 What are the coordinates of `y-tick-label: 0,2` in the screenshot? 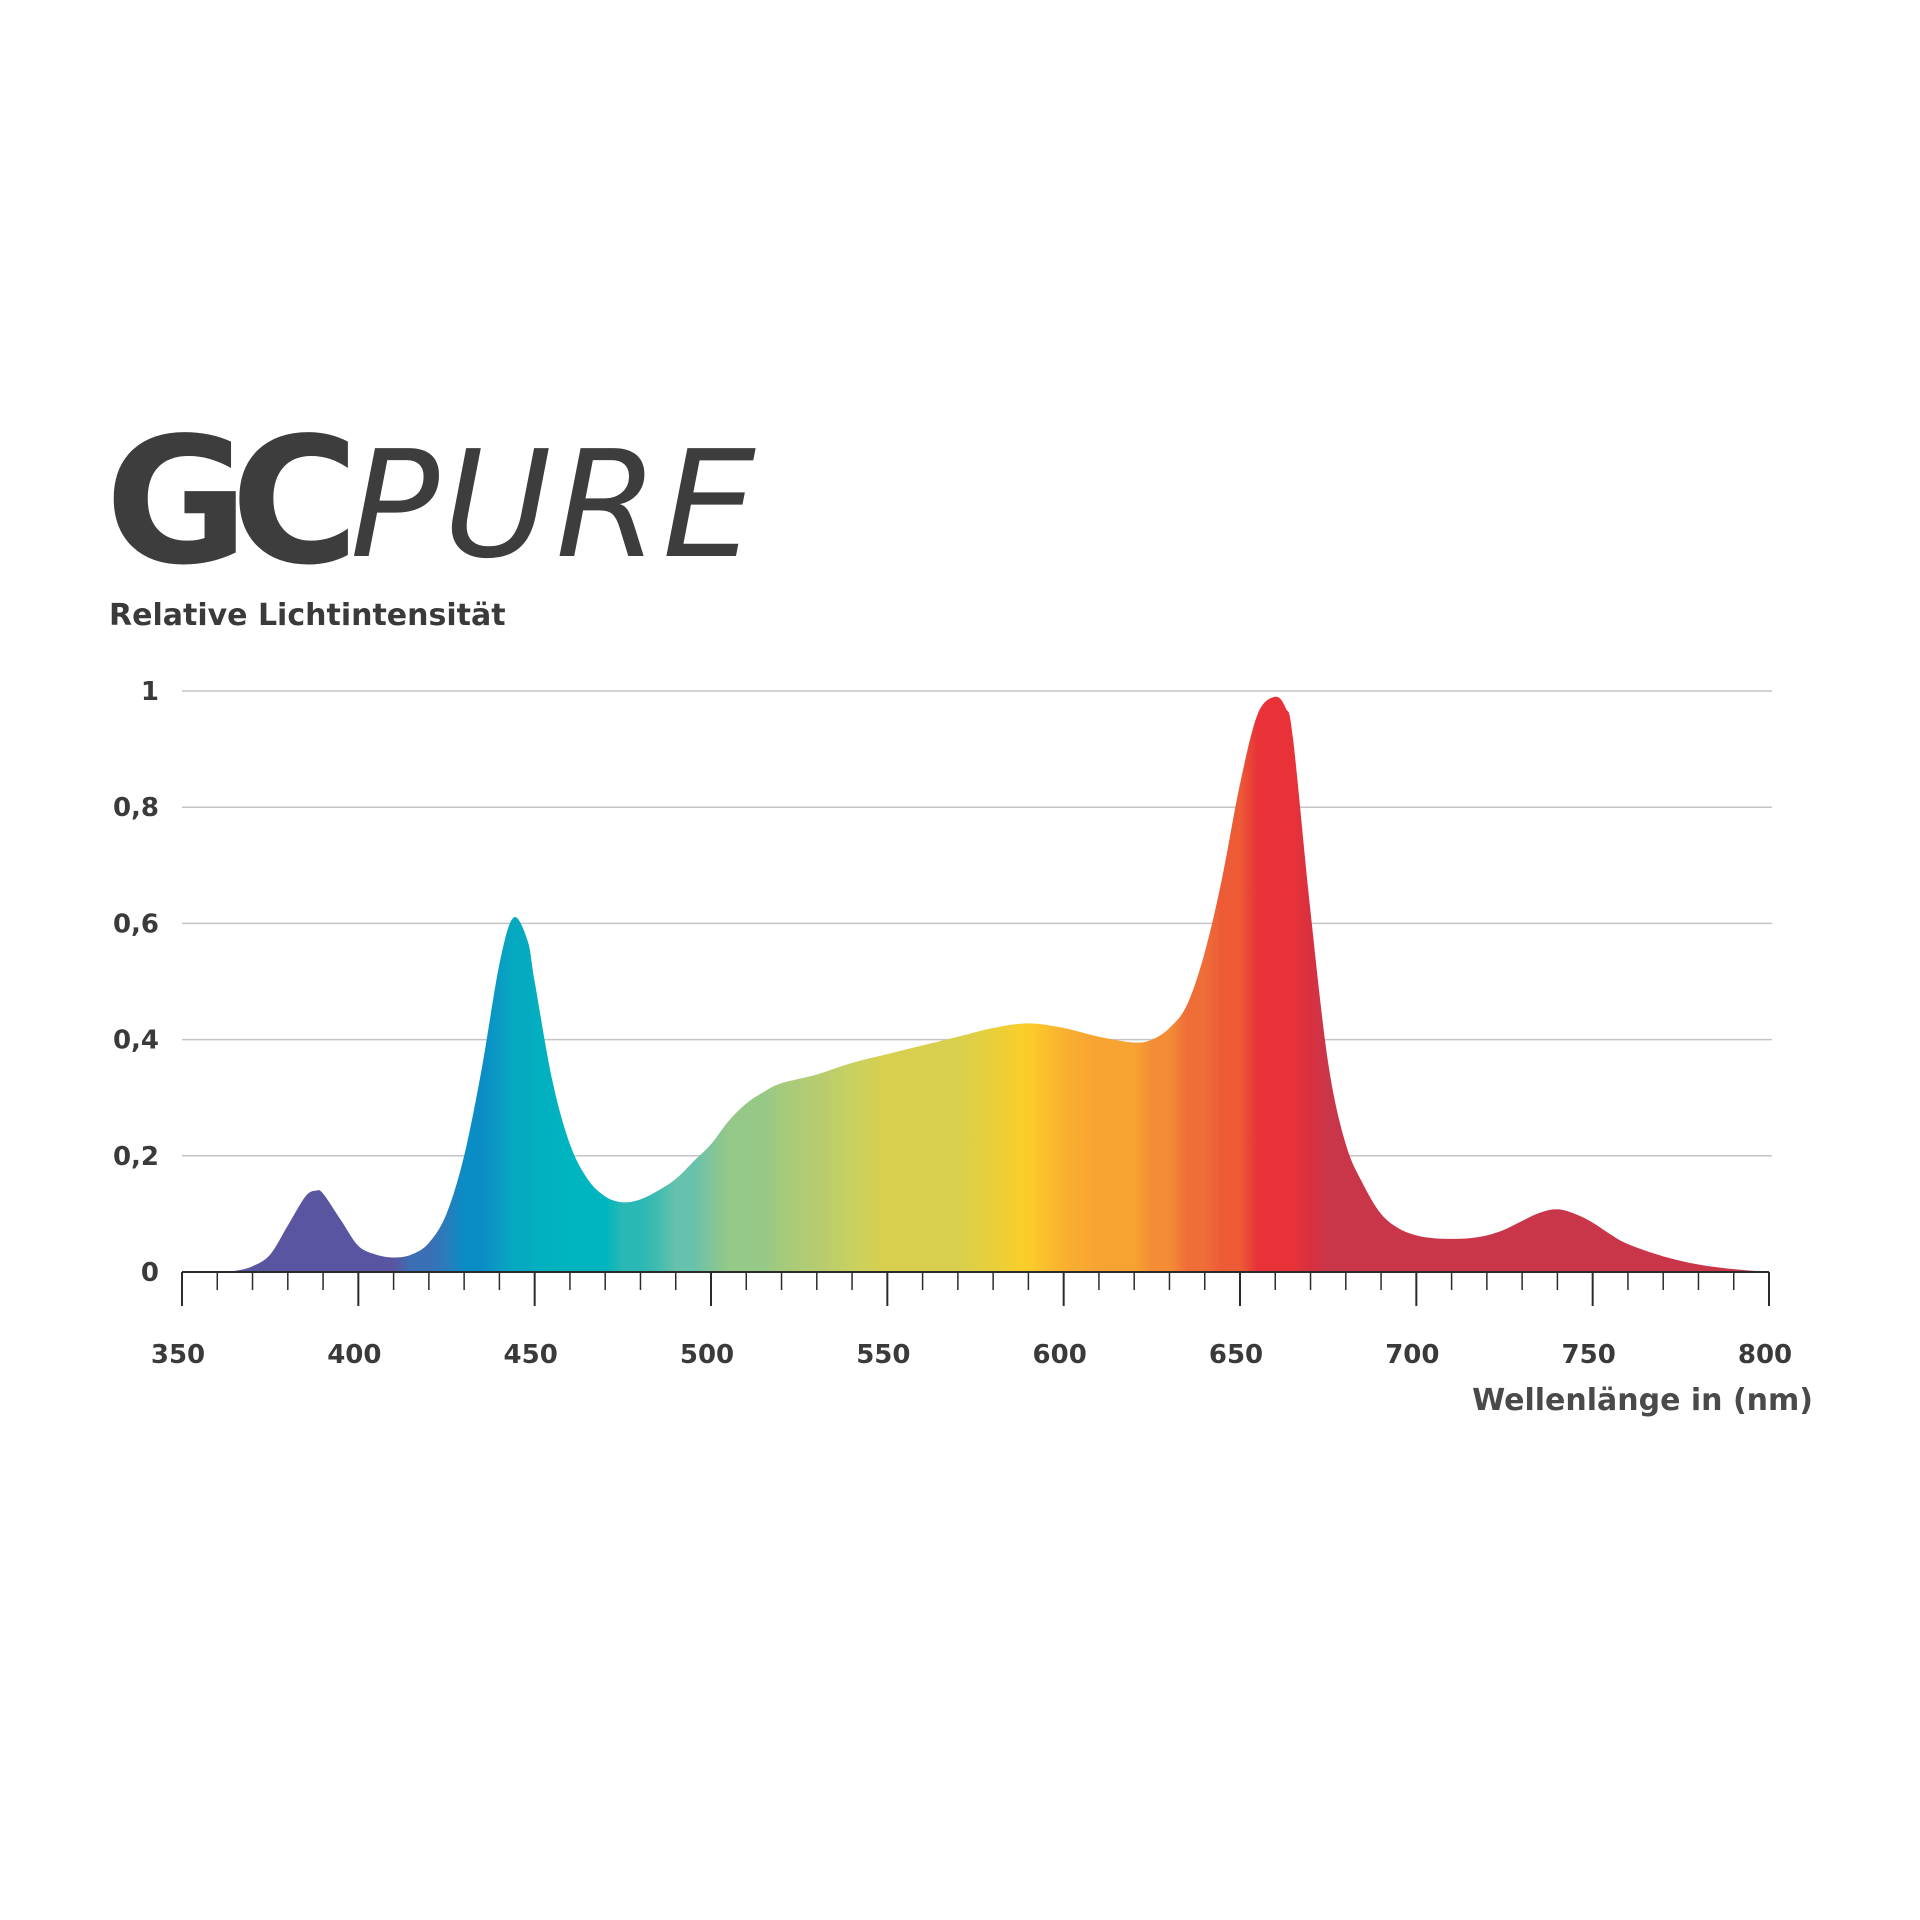 It's located at (136, 1157).